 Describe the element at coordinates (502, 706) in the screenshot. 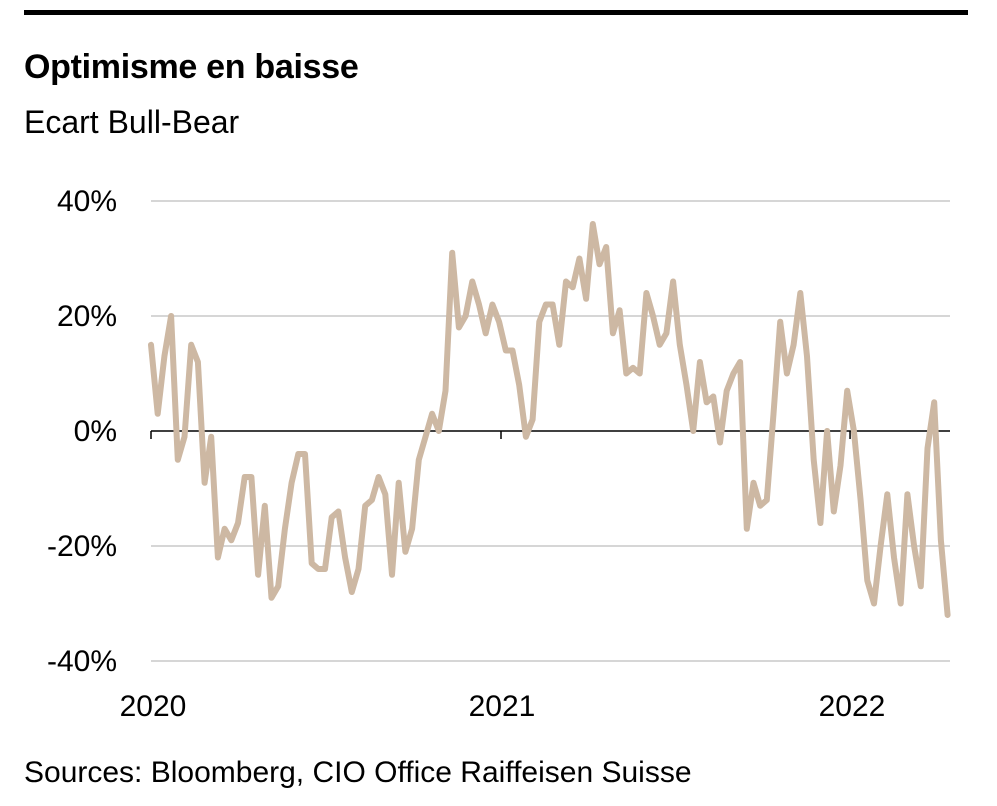

I see `x-tick-label: 2021` at that location.